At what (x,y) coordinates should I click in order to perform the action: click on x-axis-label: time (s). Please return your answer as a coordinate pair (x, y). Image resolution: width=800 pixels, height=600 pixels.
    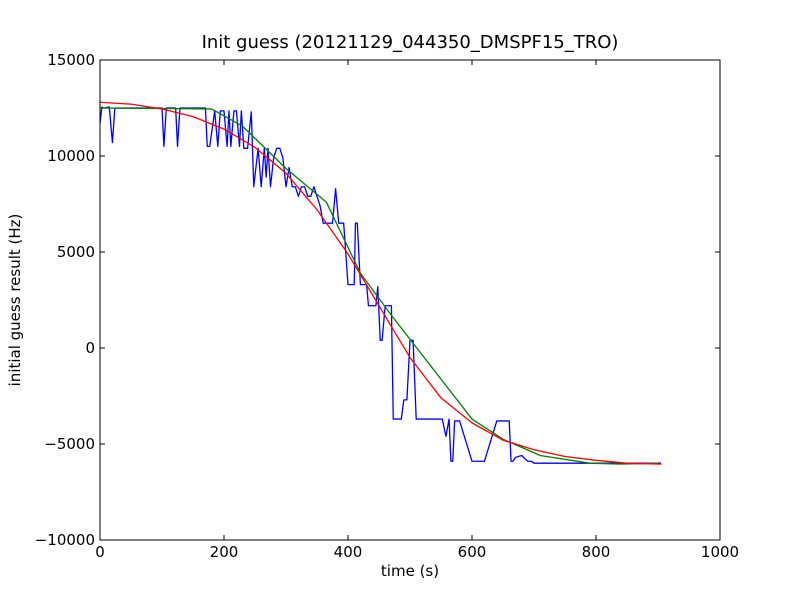
    Looking at the image, I should click on (410, 571).